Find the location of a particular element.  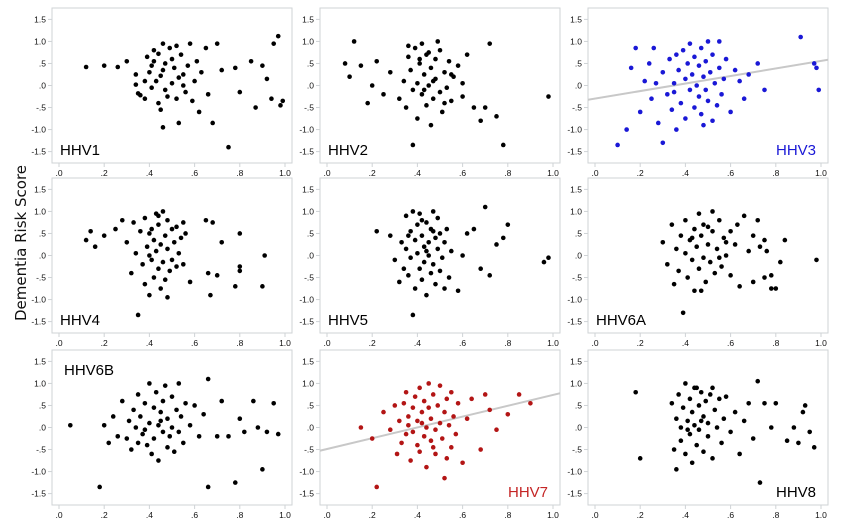

x-tick-label: .2 is located at coordinates (640, 515).